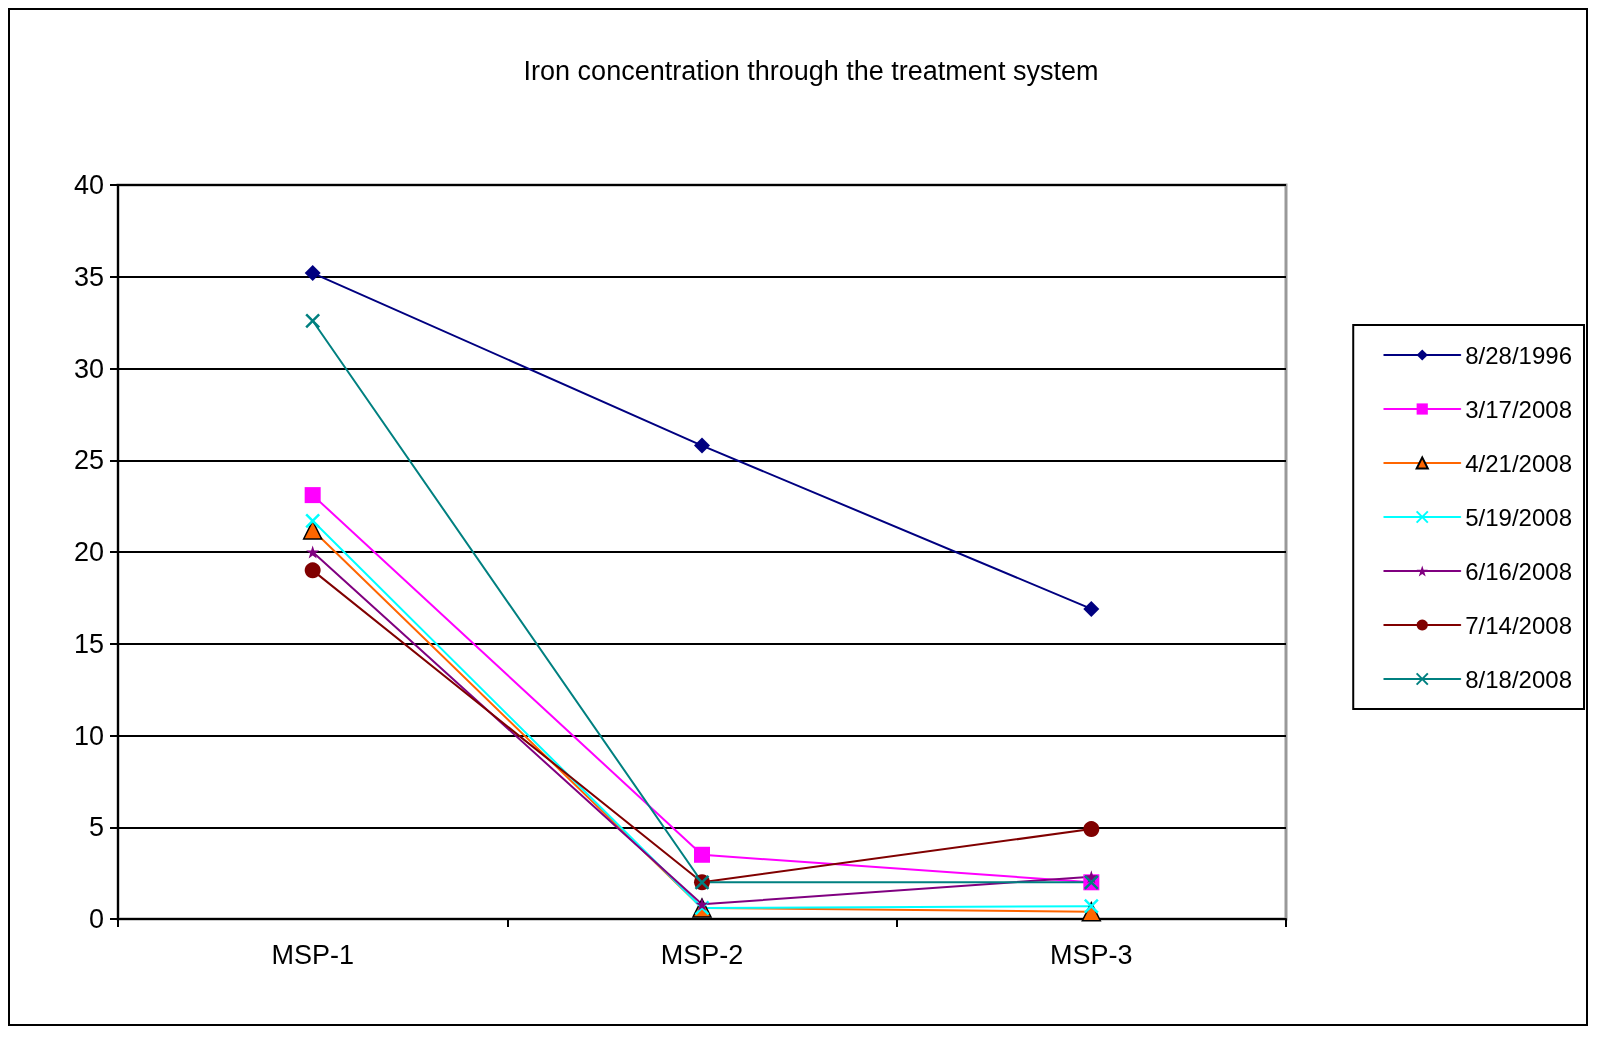 This screenshot has height=1038, width=1598. I want to click on y-tick-label: 30, so click(88, 368).